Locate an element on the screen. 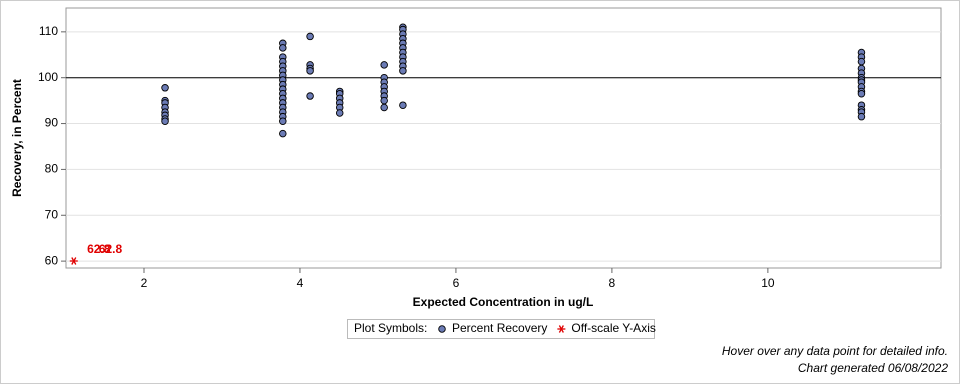 The width and height of the screenshot is (960, 389). legend-box is located at coordinates (501, 329).